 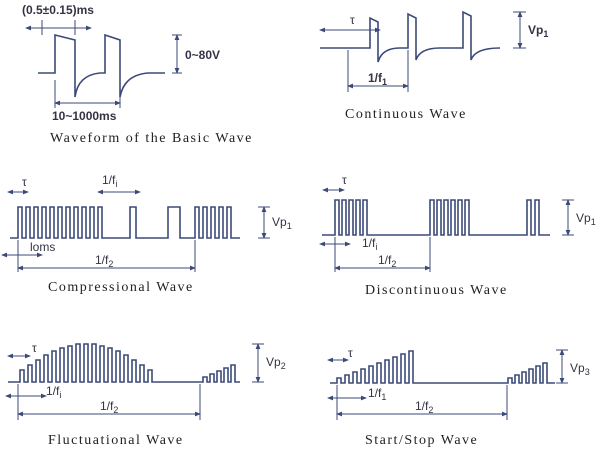 I want to click on label: loms, so click(x=42, y=247).